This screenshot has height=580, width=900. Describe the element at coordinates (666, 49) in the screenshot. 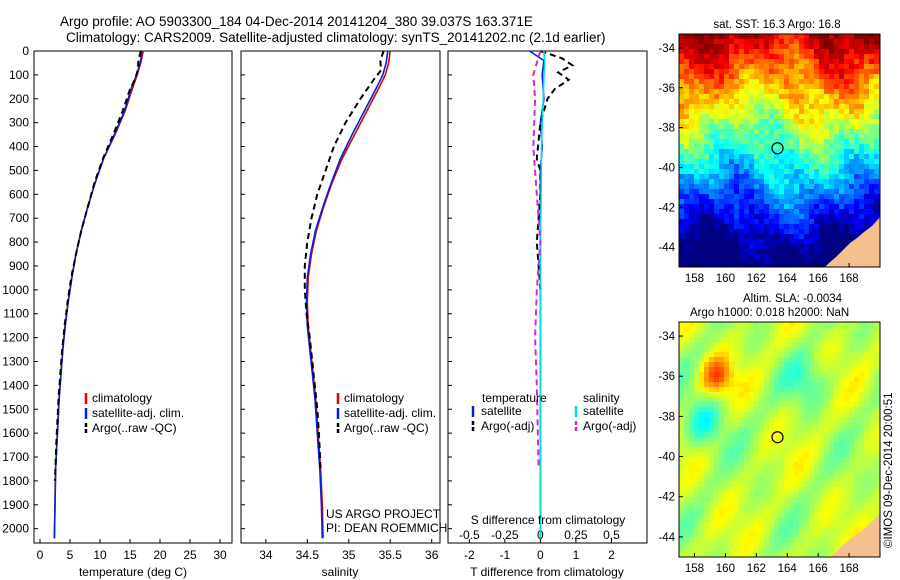

I see `map-y-tick-label: -34` at that location.